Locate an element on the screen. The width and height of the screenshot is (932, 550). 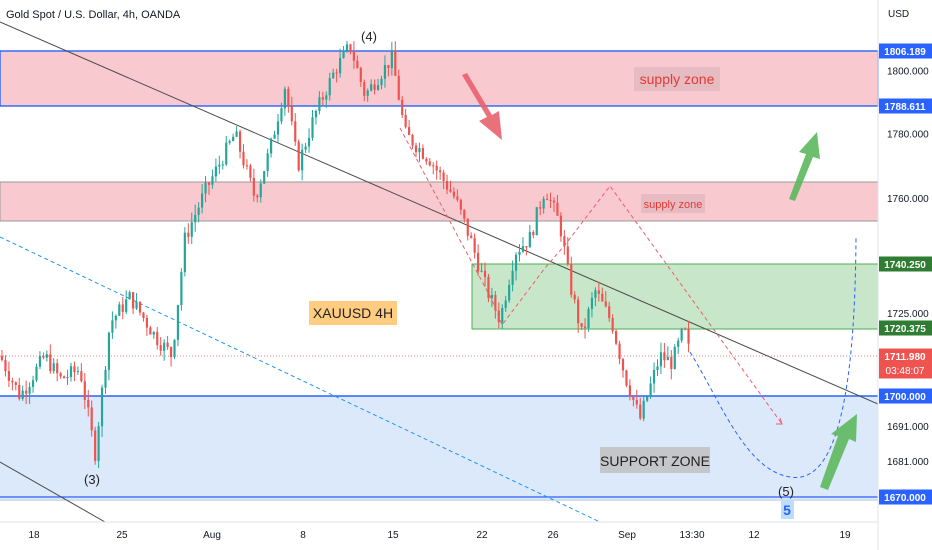
price-tick-label: 1691.000 is located at coordinates (908, 427).